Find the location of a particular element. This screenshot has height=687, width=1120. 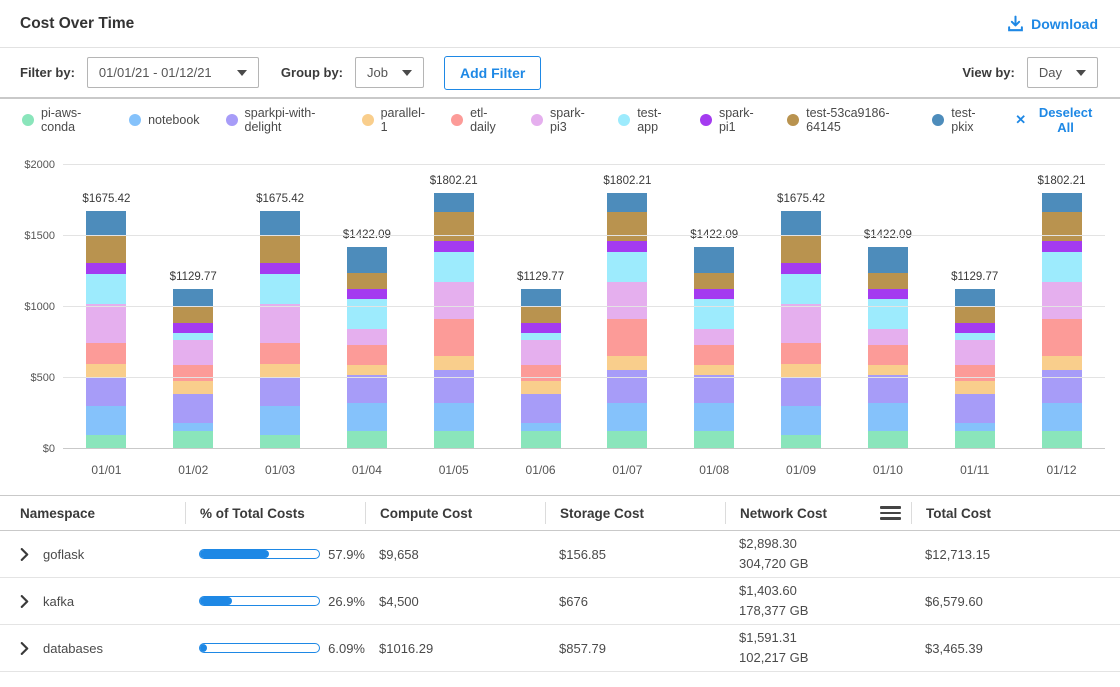

legend-item-etl-daily: etl-daily is located at coordinates (478, 120).